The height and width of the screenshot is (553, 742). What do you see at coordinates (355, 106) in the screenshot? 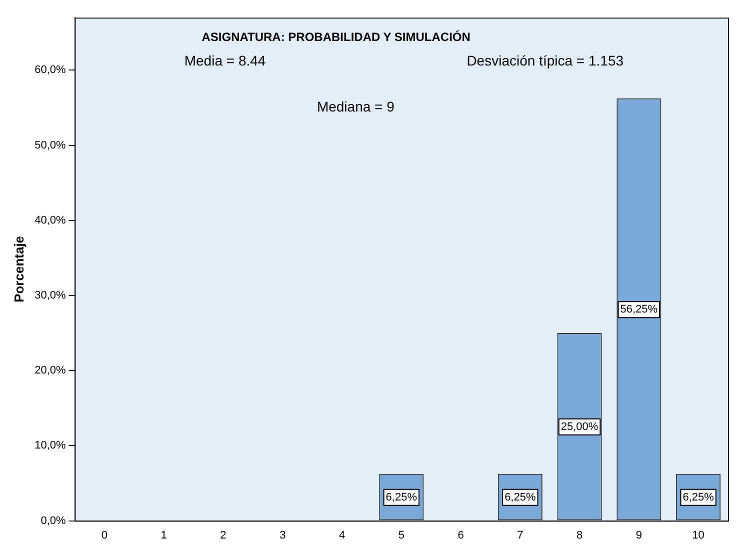
I see `annotation: Mediana = 9` at bounding box center [355, 106].